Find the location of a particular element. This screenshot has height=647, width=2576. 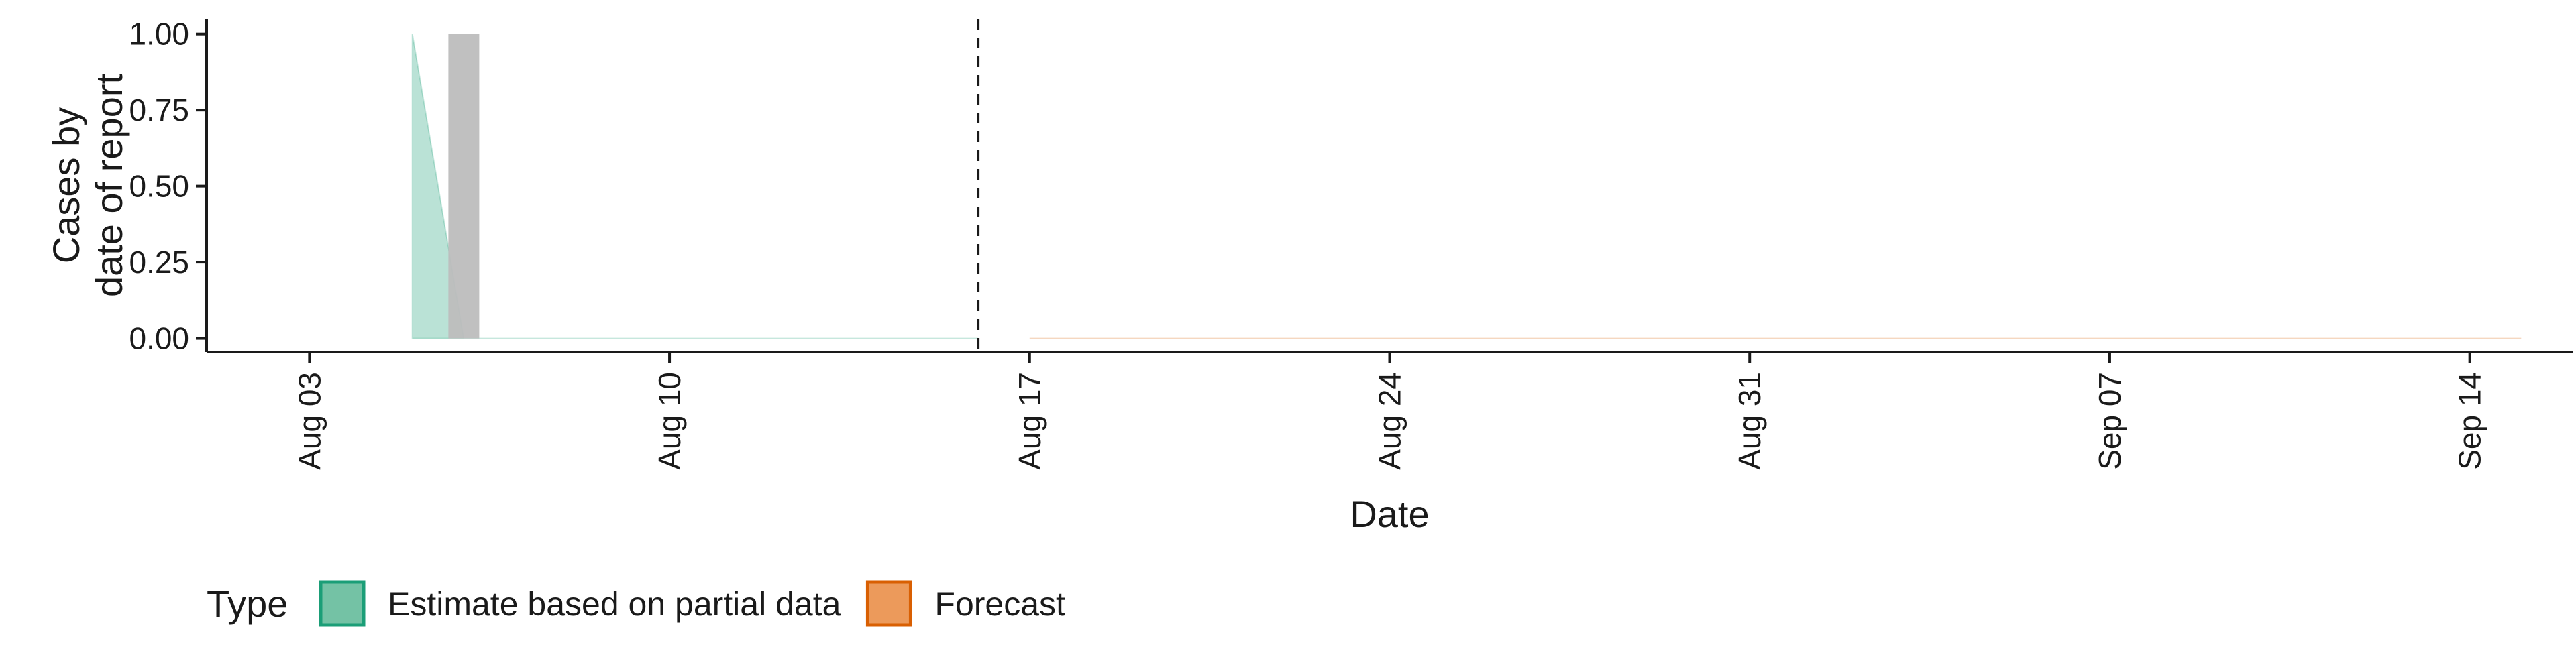

y-axis-title-line: Cases by is located at coordinates (66, 185).